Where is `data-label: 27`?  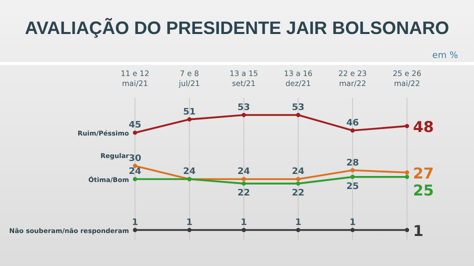 data-label: 27 is located at coordinates (423, 173).